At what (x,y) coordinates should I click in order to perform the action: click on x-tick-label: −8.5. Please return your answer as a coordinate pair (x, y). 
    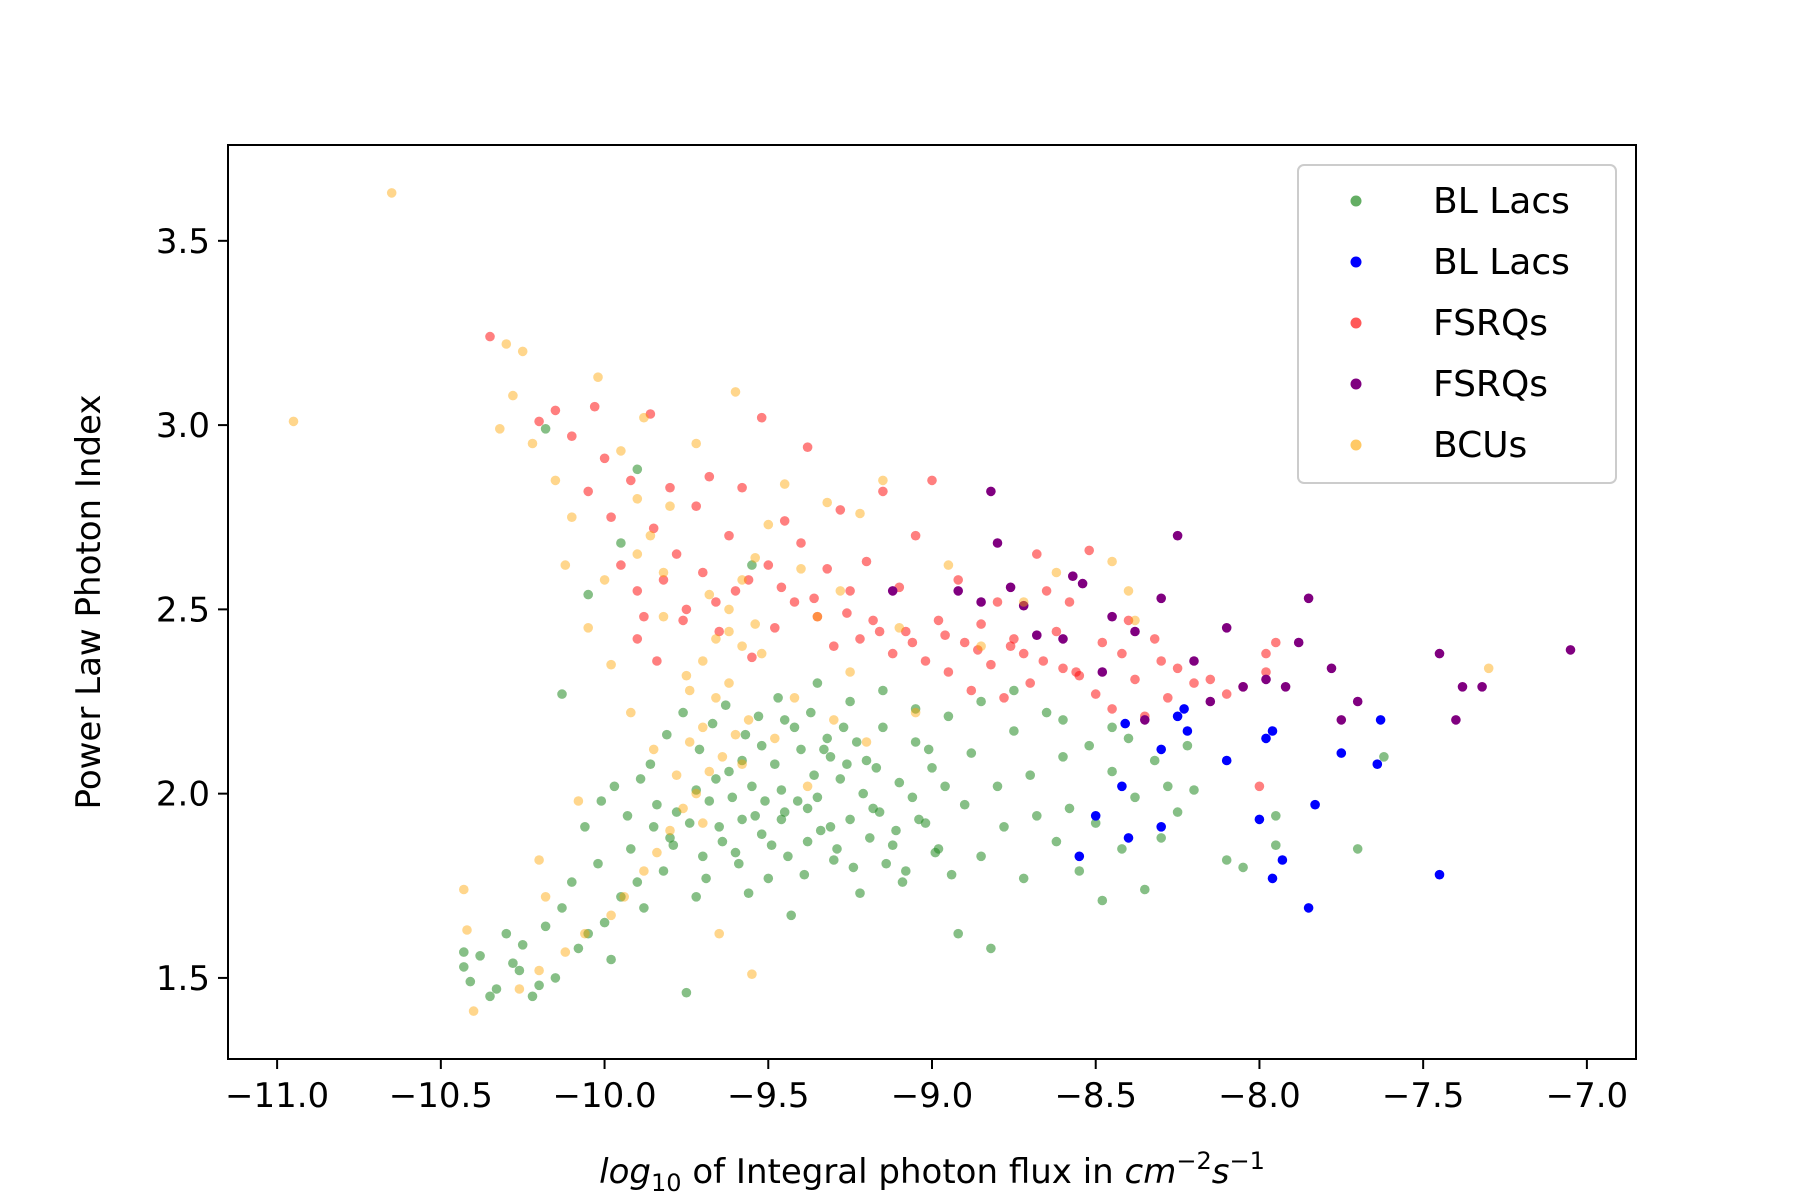
    Looking at the image, I should click on (1095, 1096).